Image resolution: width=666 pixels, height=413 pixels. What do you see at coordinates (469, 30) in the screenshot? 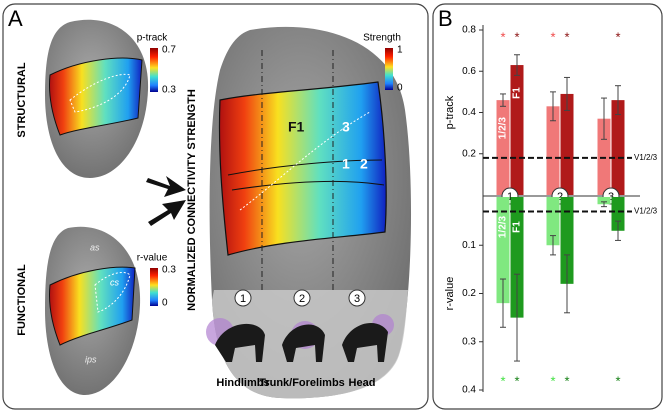
I see `y-tick-label: 0.8` at bounding box center [469, 30].